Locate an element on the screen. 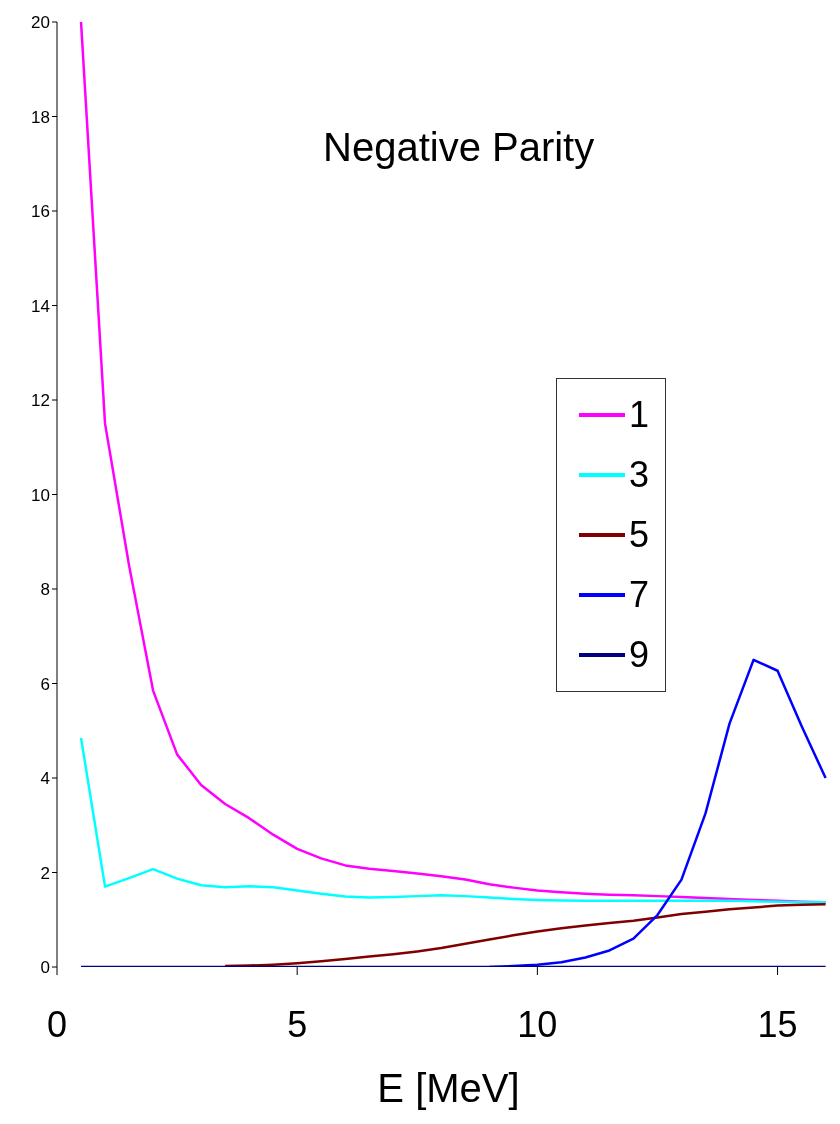 Image resolution: width=840 pixels, height=1124 pixels. legend-label: 9 is located at coordinates (639, 655).